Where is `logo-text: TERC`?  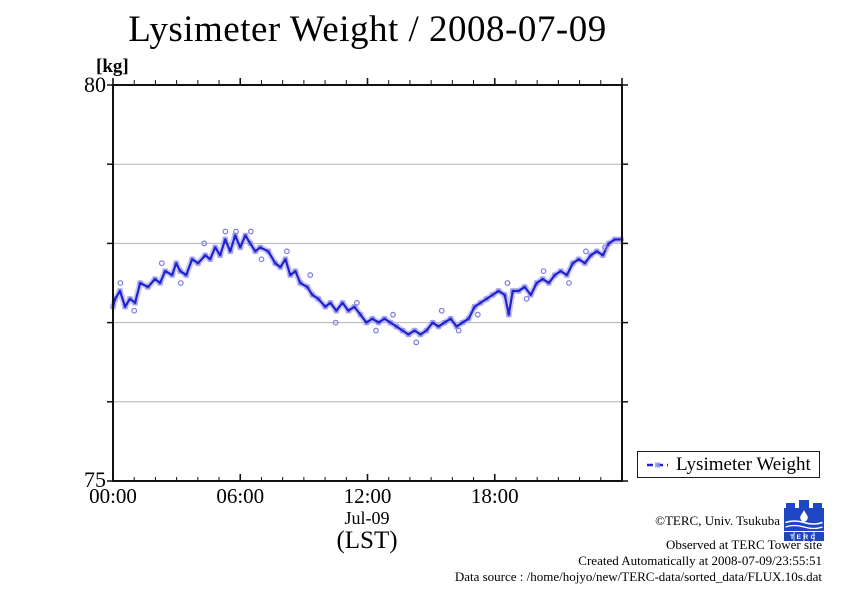
logo-text: TERC is located at coordinates (804, 537).